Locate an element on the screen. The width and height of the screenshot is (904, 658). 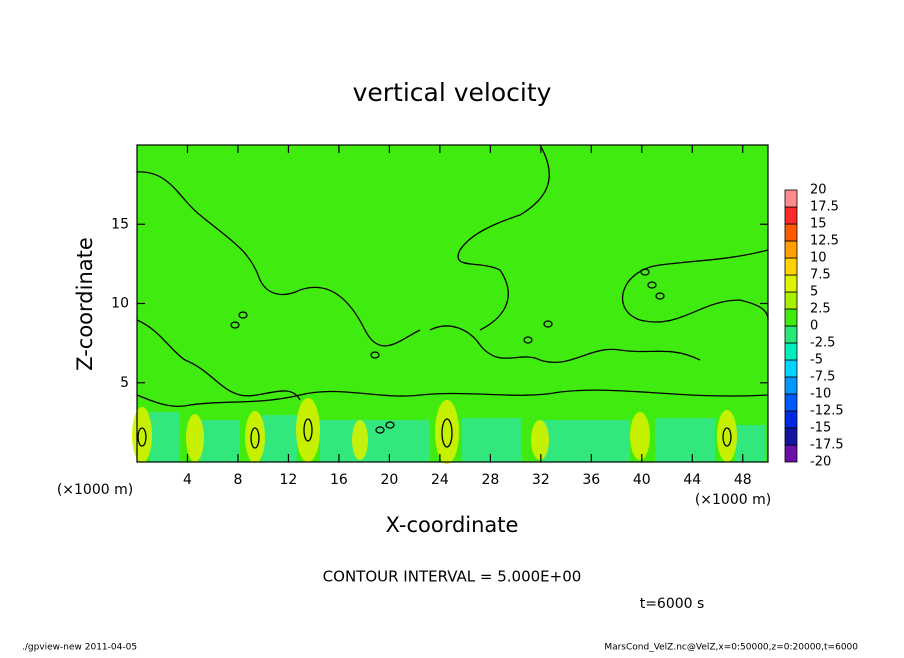
colorbar-label: -12.5 is located at coordinates (827, 411).